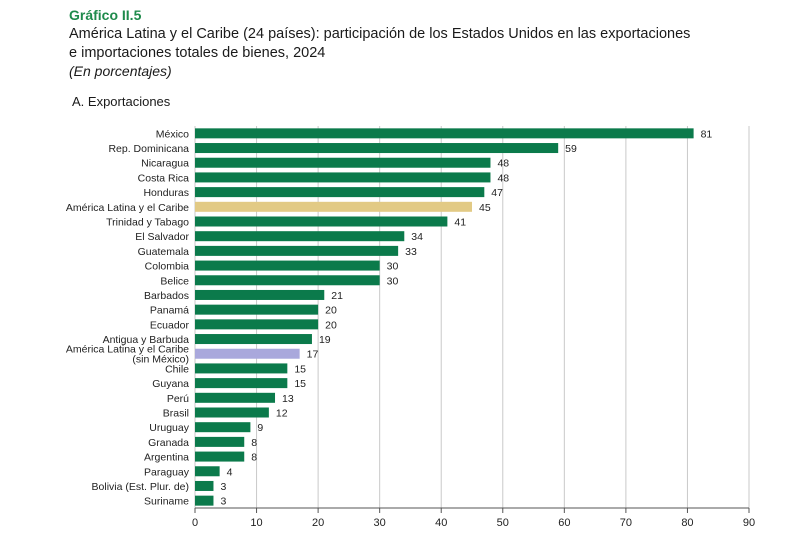  What do you see at coordinates (146, 340) in the screenshot?
I see `category-label: Antigua y Barbuda` at bounding box center [146, 340].